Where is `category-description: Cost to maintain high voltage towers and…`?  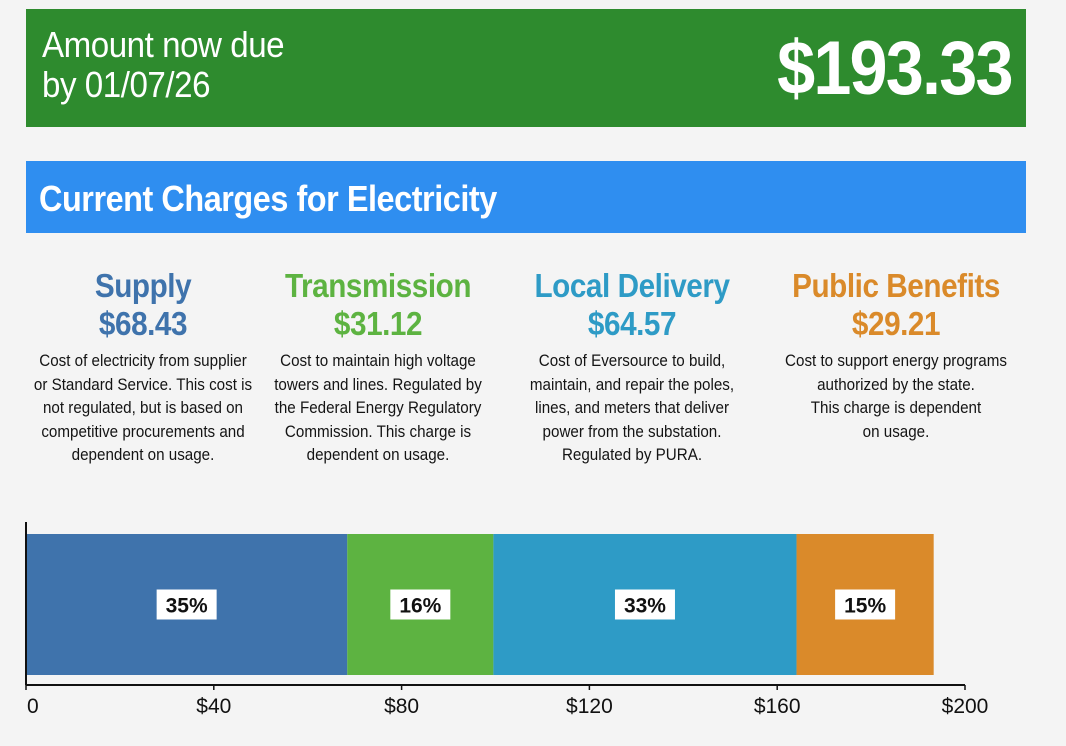
category-description: Cost to maintain high voltage towers and… is located at coordinates (378, 409).